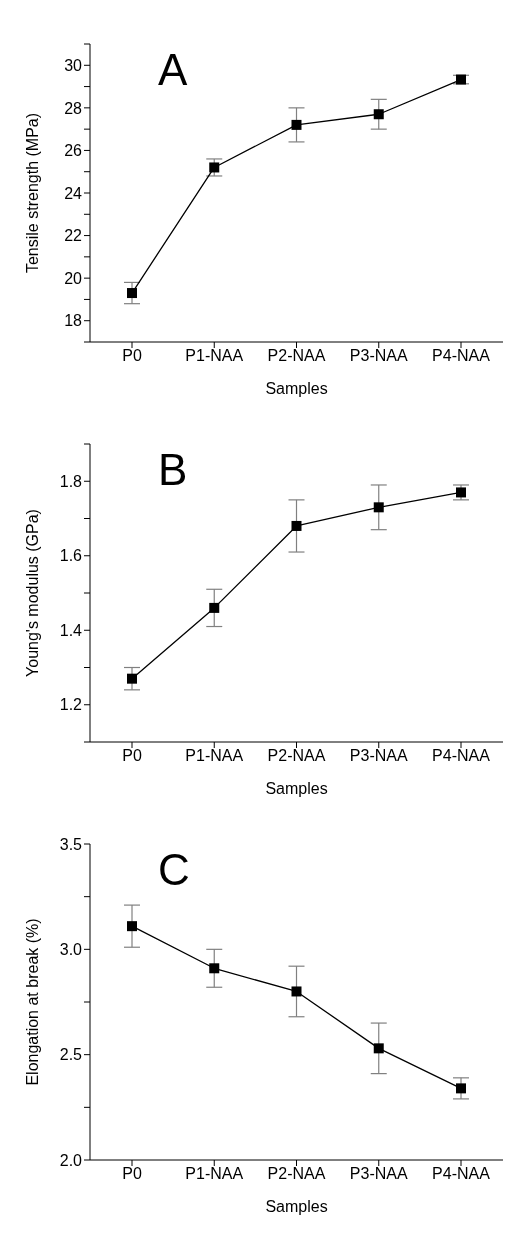 The image size is (521, 1253). I want to click on y-tick-label: 22, so click(73, 236).